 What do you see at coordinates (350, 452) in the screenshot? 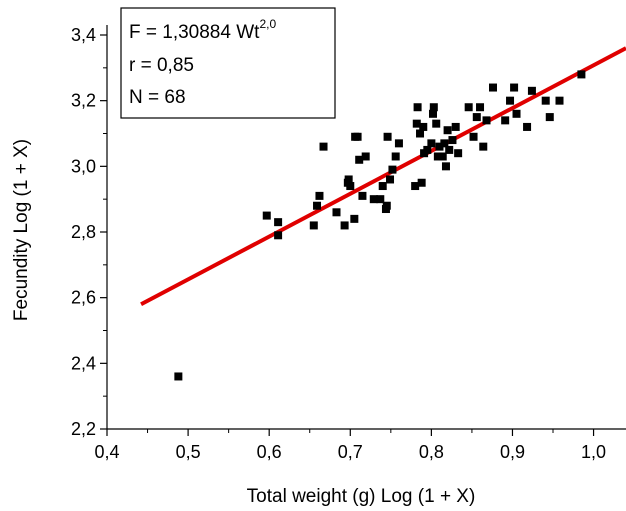
I see `x-tick-label: 0,7` at bounding box center [350, 452].